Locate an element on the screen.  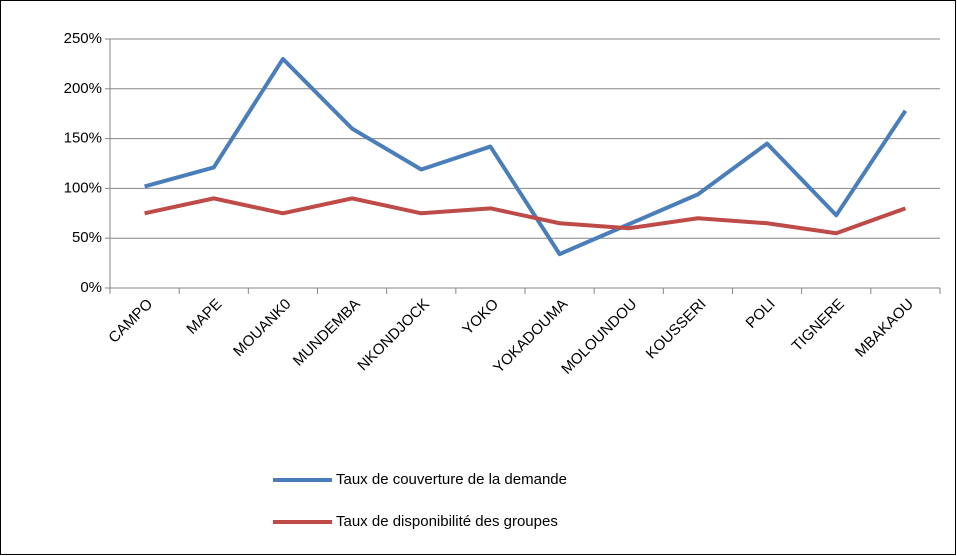
y-tick-label: 150% is located at coordinates (83, 138).